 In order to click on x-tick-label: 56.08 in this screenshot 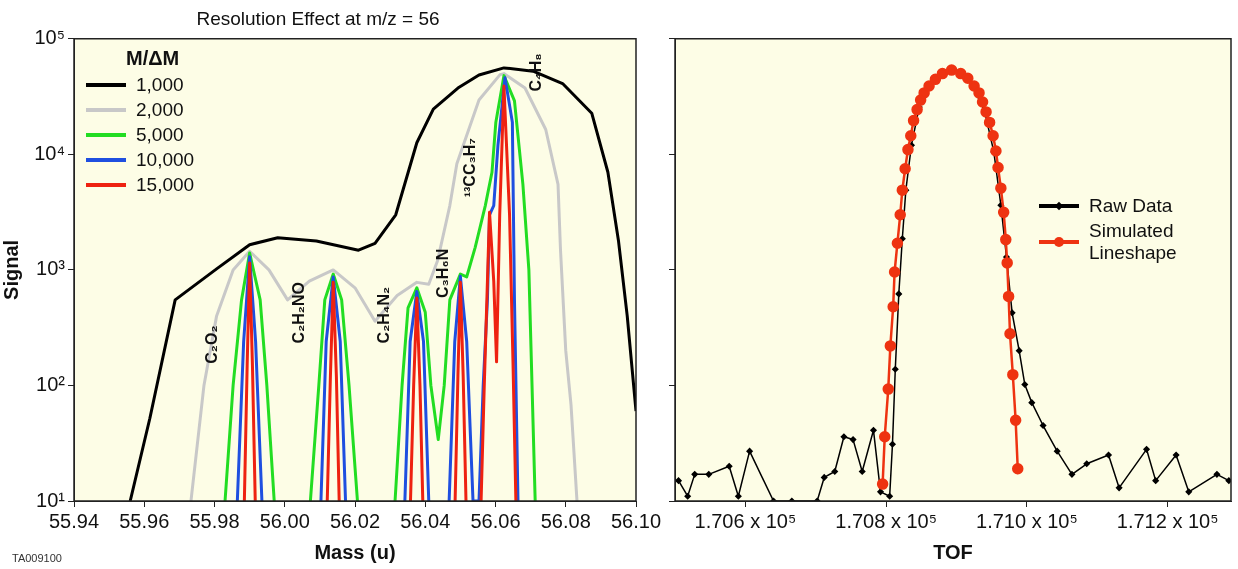, I will do `click(565, 520)`.